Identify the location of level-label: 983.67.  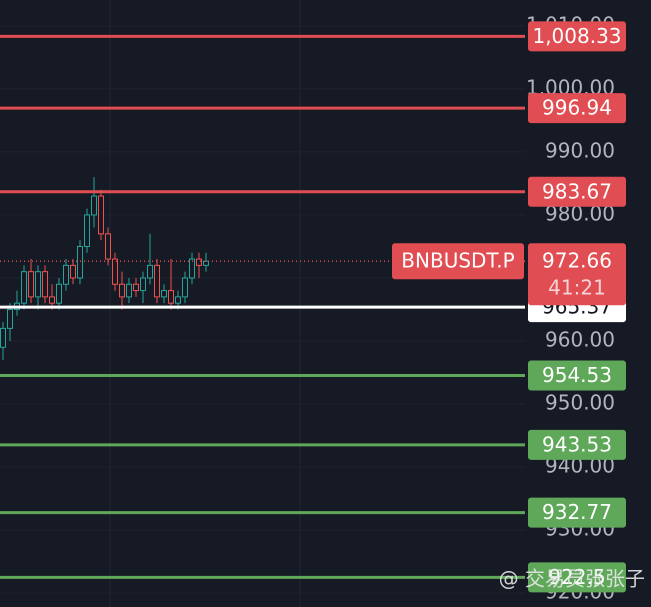
(577, 191).